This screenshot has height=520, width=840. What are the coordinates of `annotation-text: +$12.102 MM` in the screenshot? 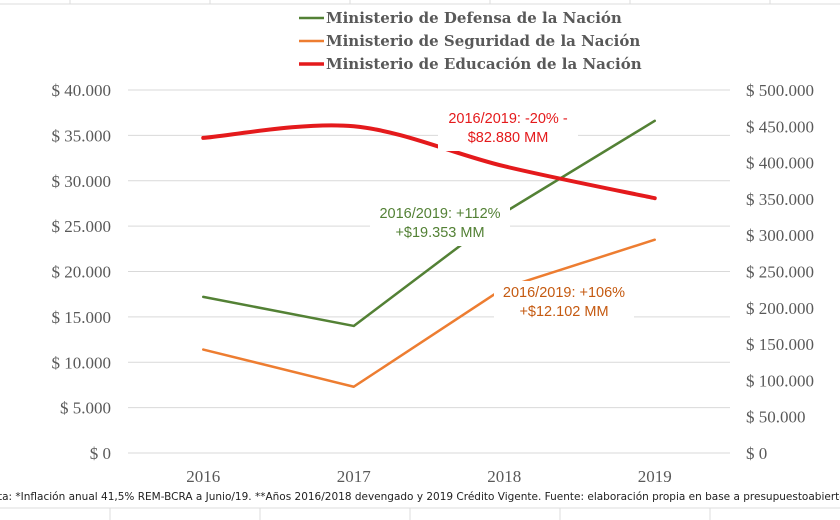 It's located at (563, 312).